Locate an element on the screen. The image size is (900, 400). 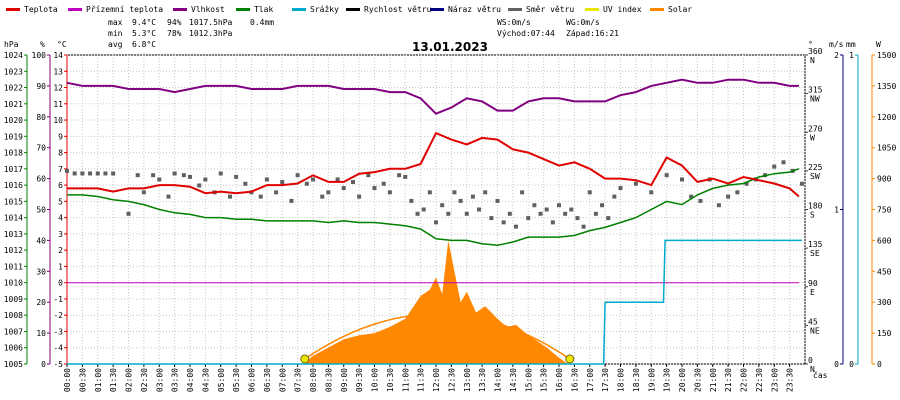
humidity-tick-label: 70 is located at coordinates (41, 148).